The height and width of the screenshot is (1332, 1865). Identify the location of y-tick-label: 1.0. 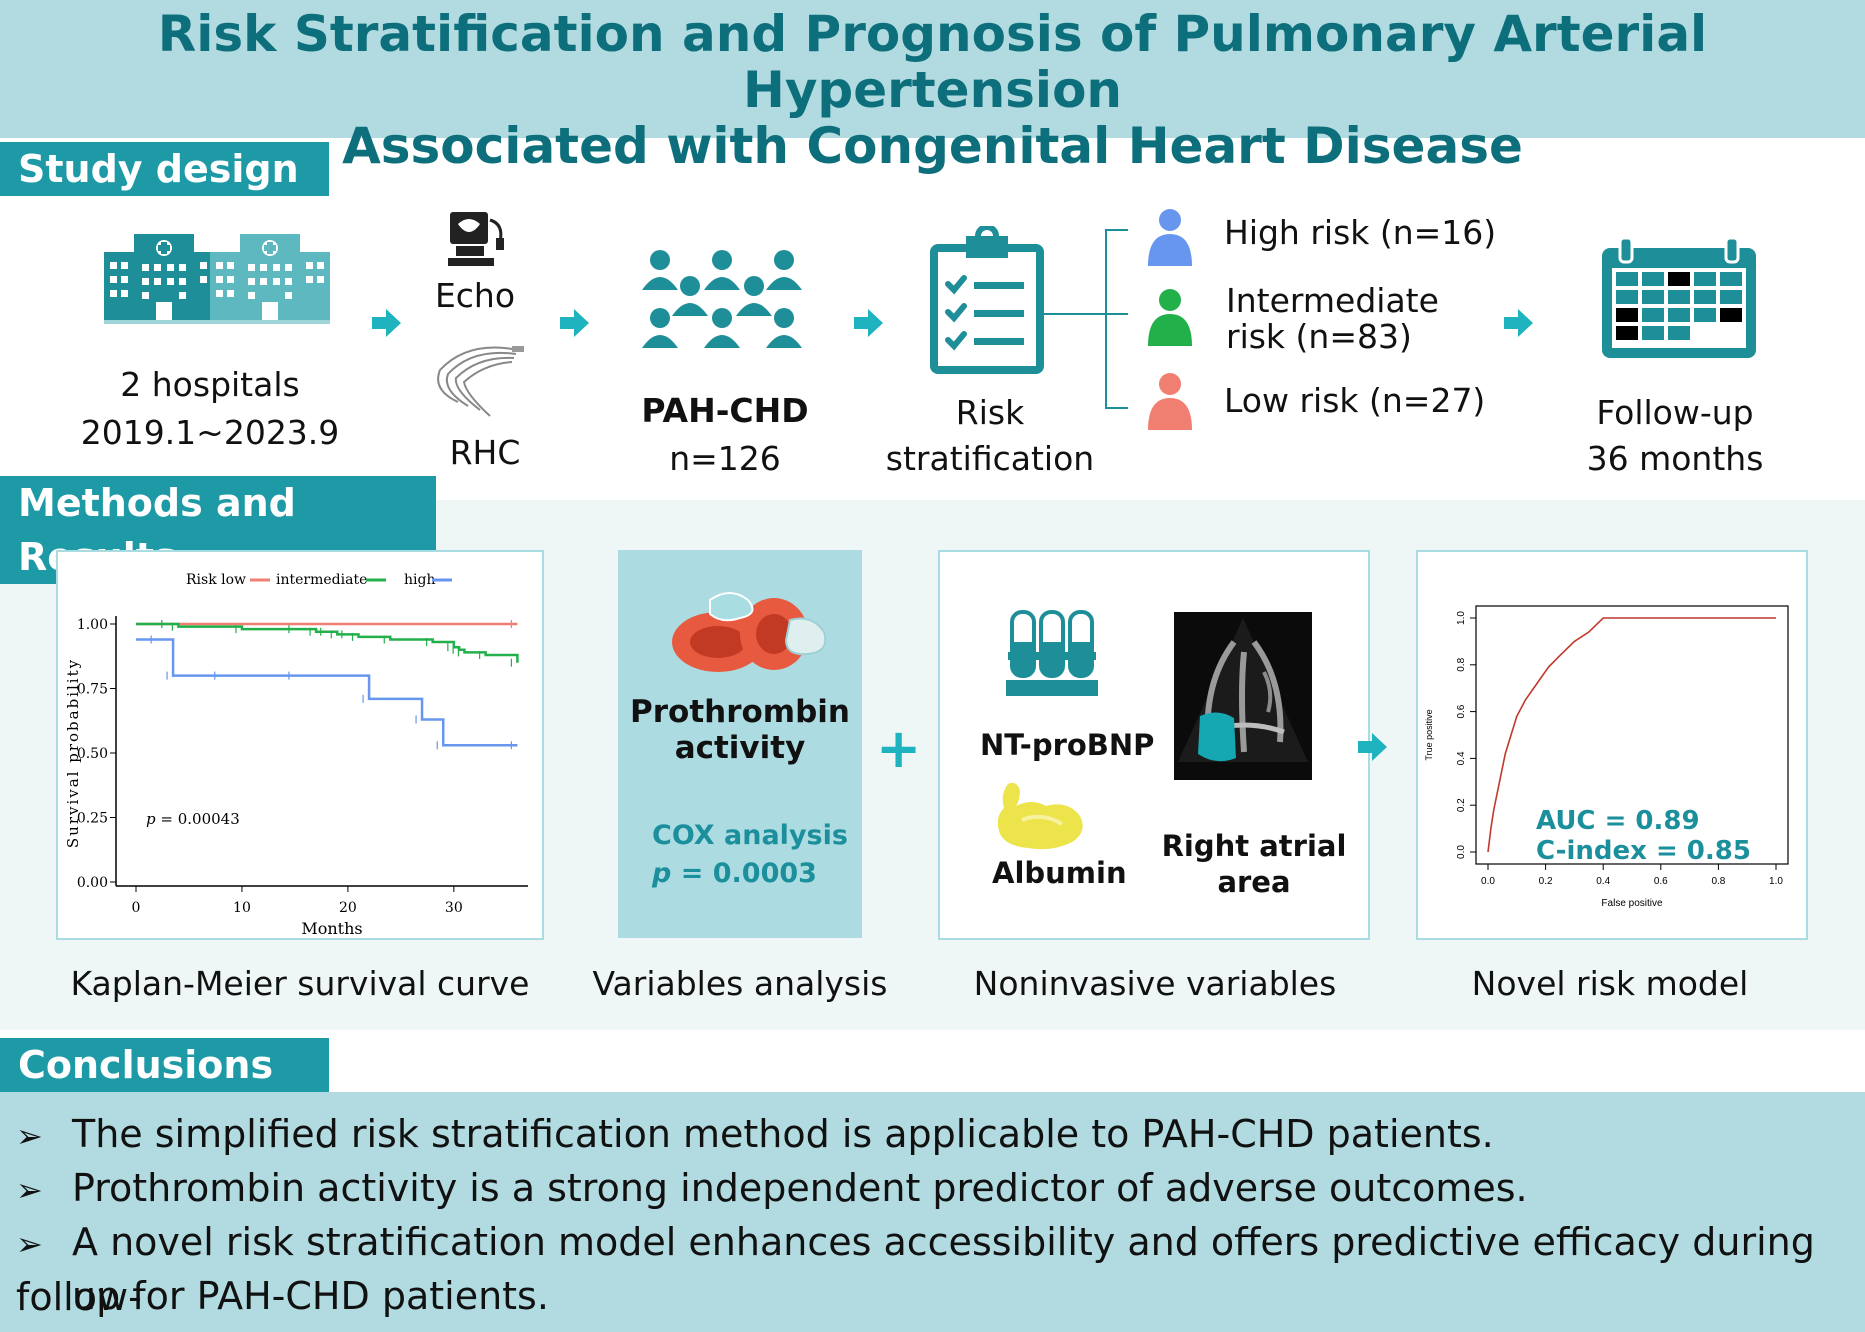
(1461, 618).